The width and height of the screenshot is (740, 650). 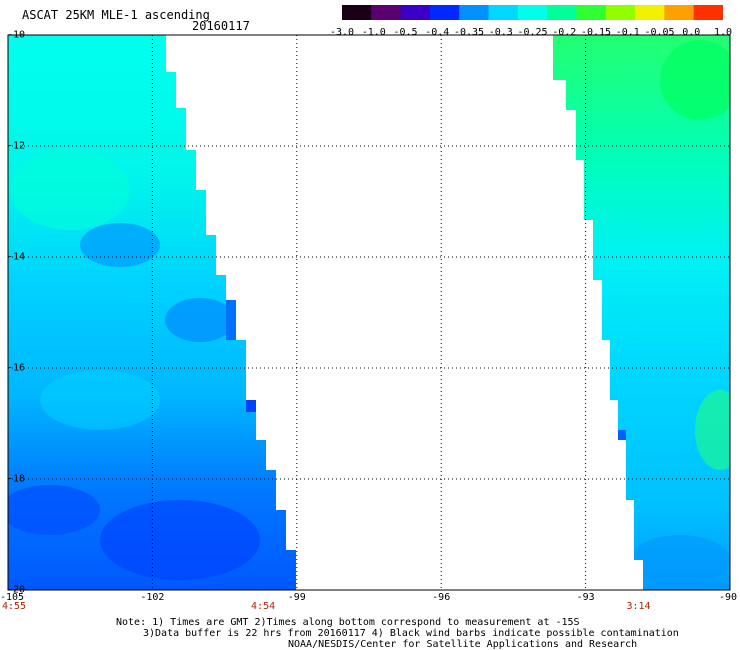 I want to click on longitude-label: -90, so click(x=728, y=597).